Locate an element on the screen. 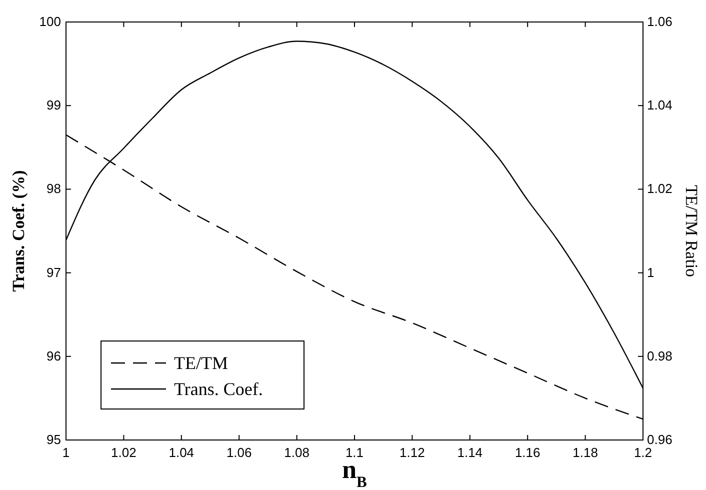 The height and width of the screenshot is (490, 706). legend-label: TE/TM is located at coordinates (201, 363).